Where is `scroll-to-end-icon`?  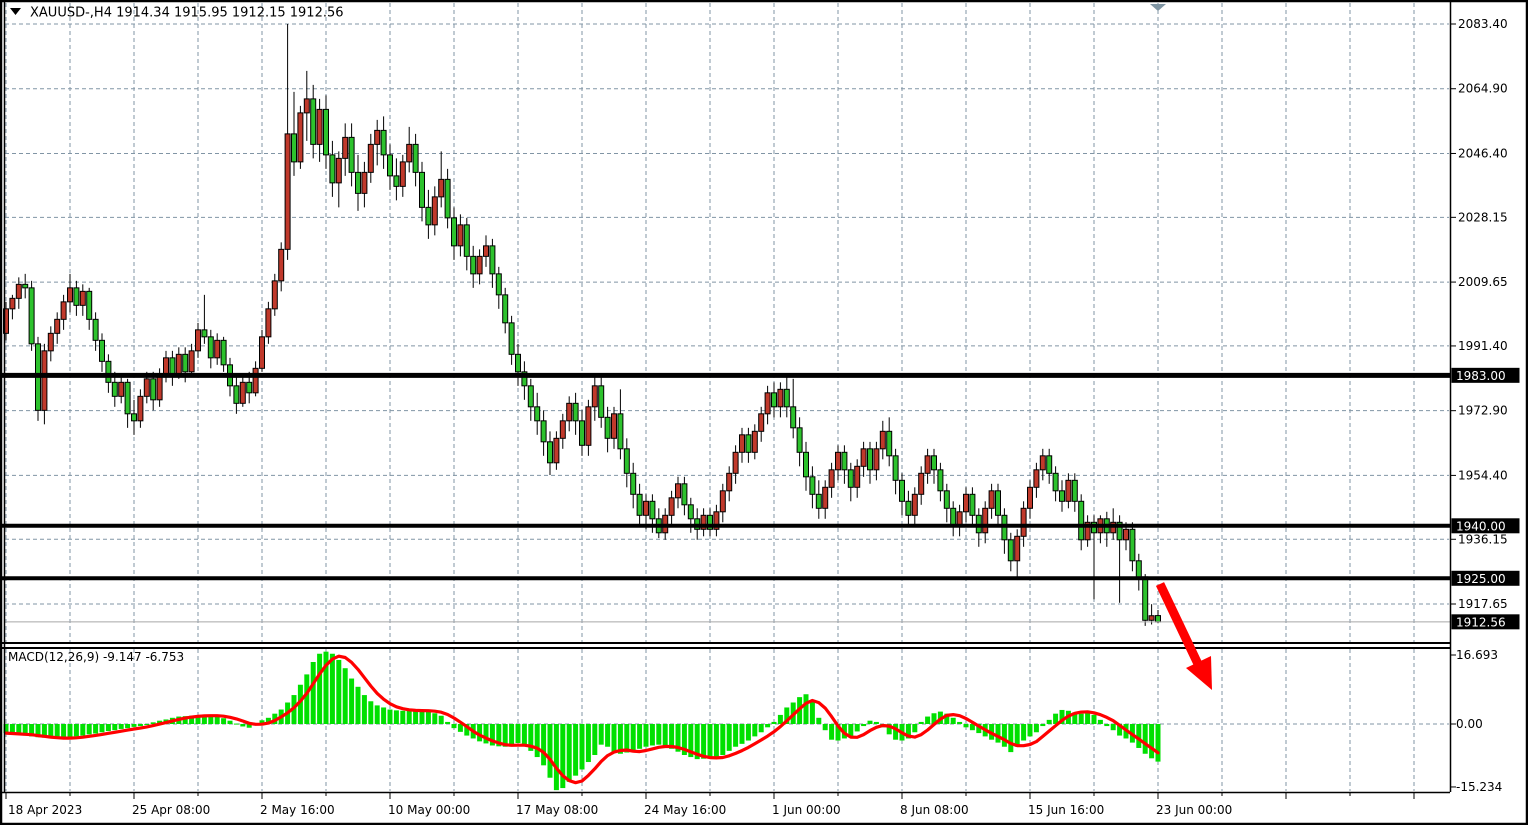
scroll-to-end-icon is located at coordinates (1158, 7).